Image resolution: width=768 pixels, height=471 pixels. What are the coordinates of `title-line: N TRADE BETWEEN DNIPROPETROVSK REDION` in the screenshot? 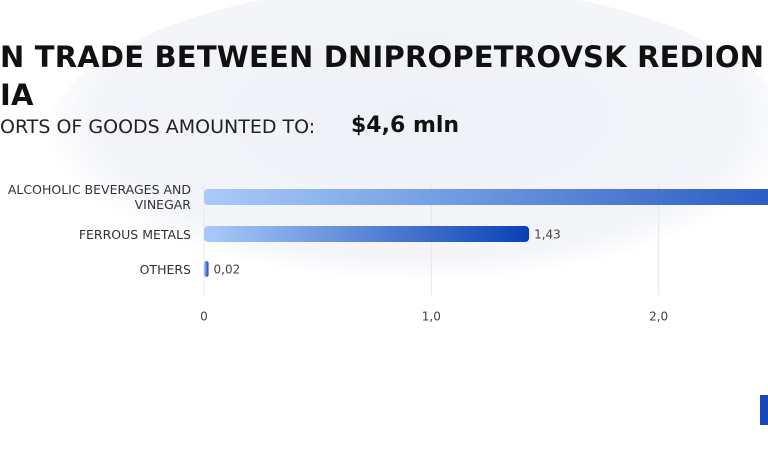 It's located at (382, 57).